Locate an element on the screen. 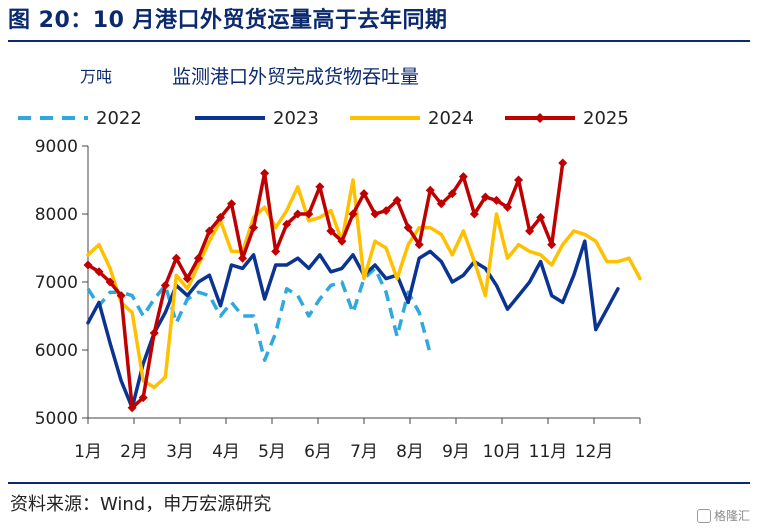  x-tick-label: 8月 is located at coordinates (410, 452).